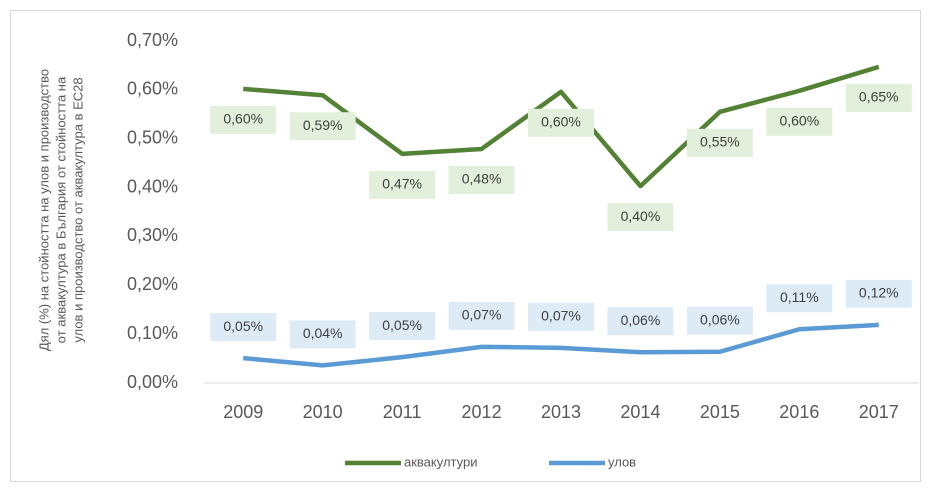 The image size is (931, 492). I want to click on value-label: 0,11%, so click(799, 297).